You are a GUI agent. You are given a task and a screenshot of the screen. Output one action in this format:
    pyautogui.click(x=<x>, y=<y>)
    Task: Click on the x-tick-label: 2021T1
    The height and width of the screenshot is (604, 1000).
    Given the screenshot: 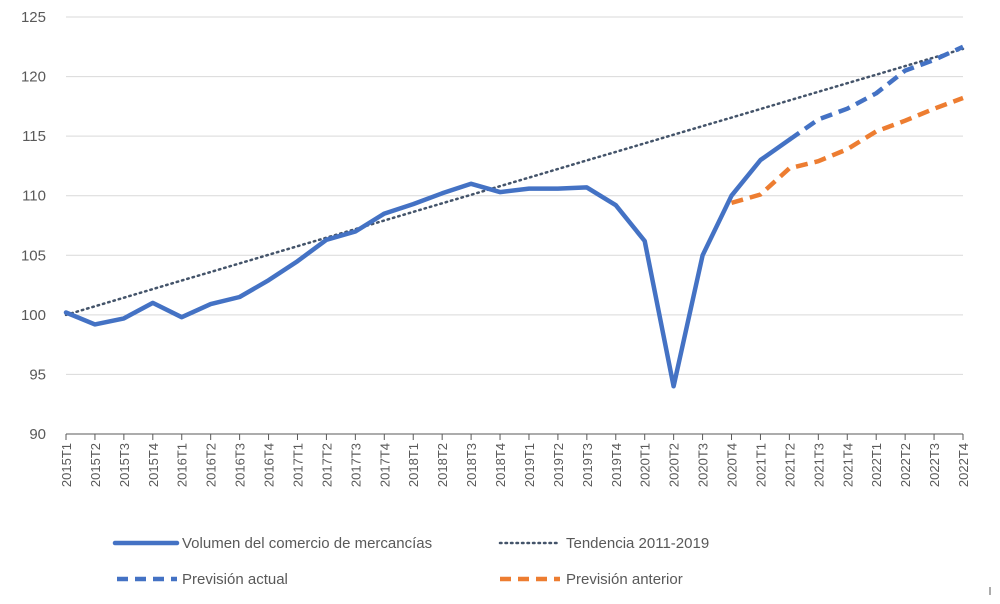 What is the action you would take?
    pyautogui.click(x=760, y=465)
    